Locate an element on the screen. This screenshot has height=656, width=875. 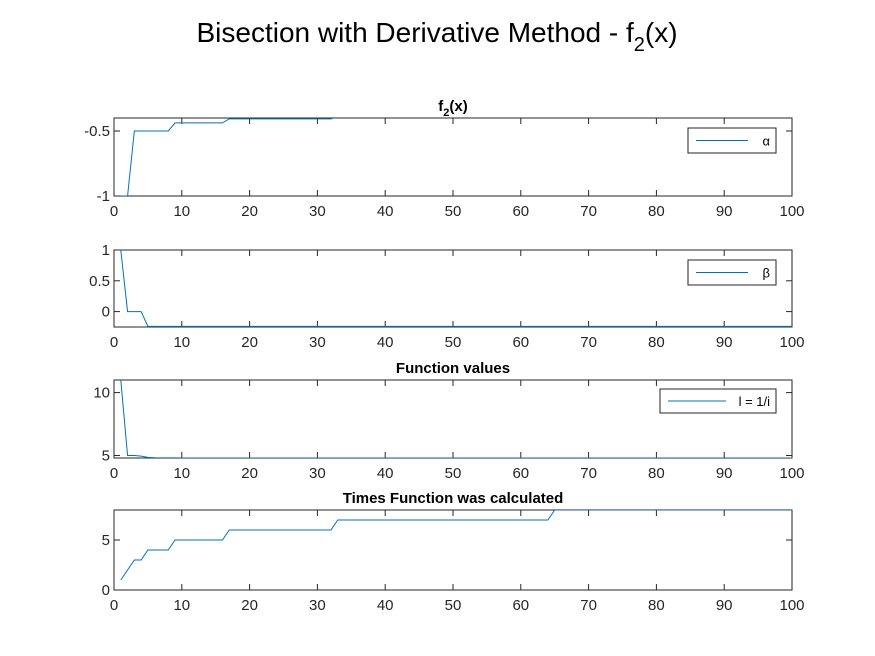
y-tick-label: -1 is located at coordinates (103, 196).